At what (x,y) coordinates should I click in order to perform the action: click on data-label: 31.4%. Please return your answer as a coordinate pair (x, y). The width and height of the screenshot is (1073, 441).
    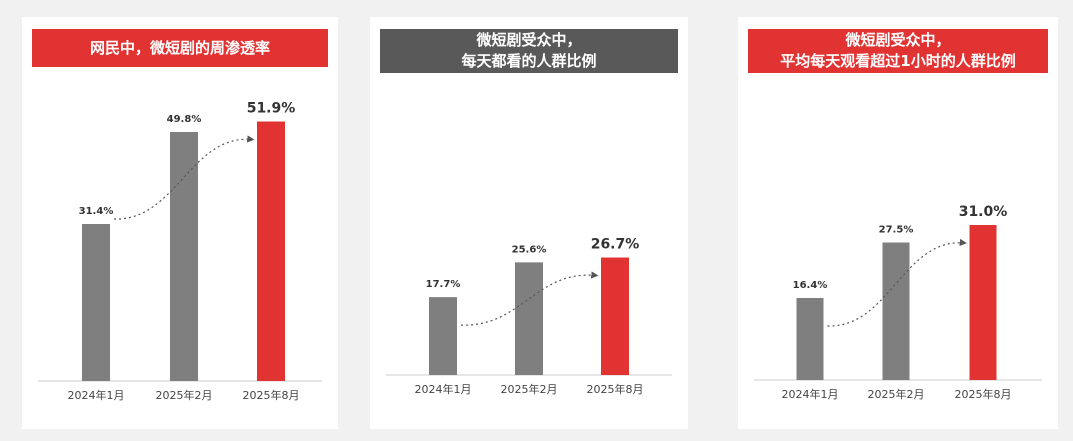
    Looking at the image, I should click on (96, 211).